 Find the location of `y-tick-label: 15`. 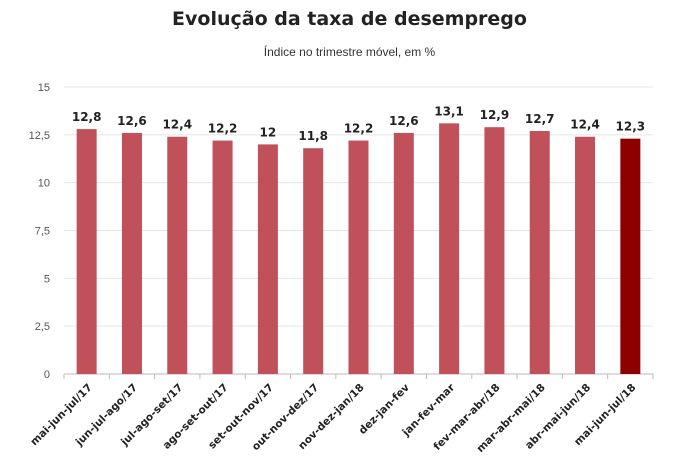

y-tick-label: 15 is located at coordinates (44, 88).